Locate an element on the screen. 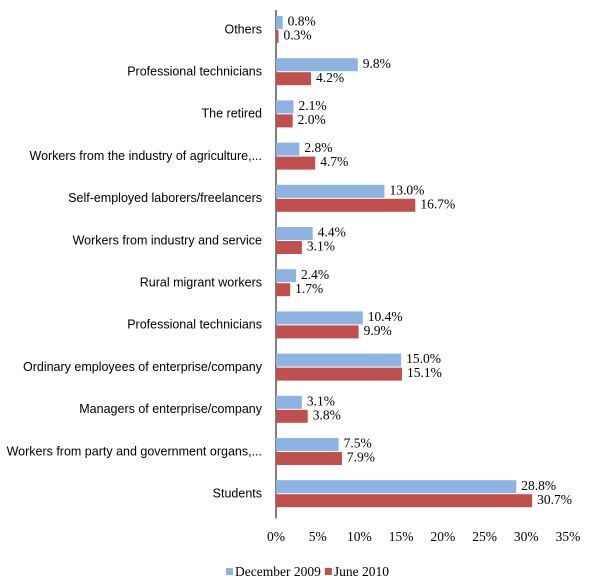 The height and width of the screenshot is (583, 592). value-label: 1.7% is located at coordinates (309, 288).